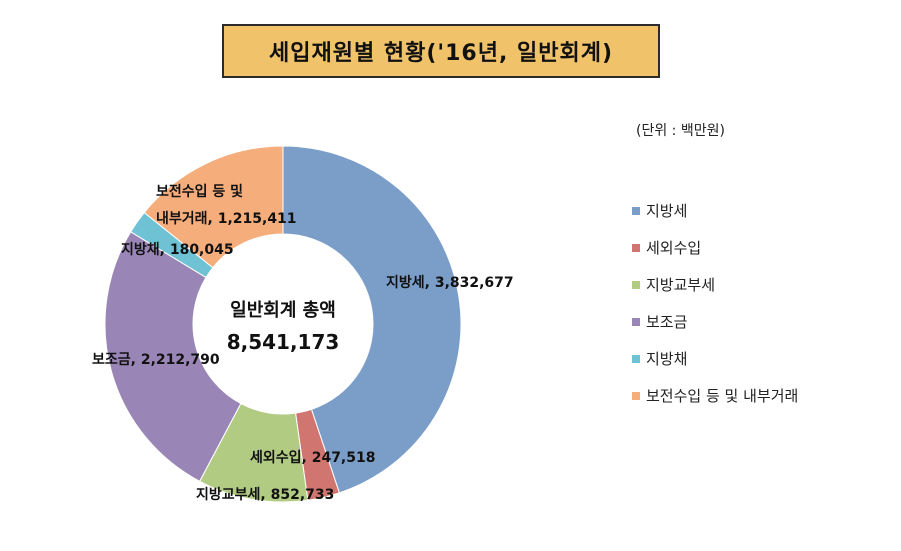  I want to click on data-label-bojeonsuip-line-1: 보전수입 등 및, so click(199, 191).